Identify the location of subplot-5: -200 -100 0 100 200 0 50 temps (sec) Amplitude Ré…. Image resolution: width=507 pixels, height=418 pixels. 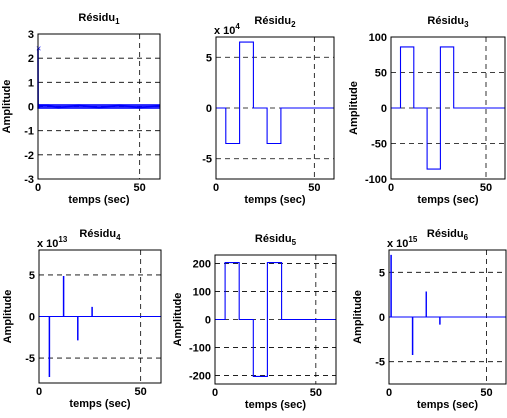
(254, 322).